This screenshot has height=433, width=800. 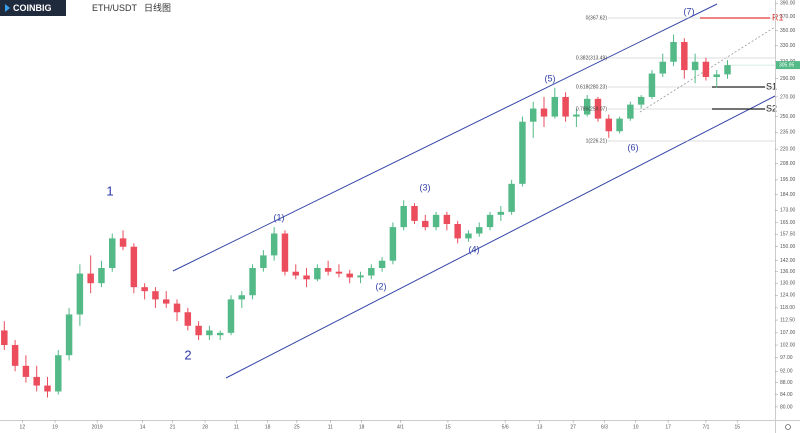 What do you see at coordinates (788, 17) in the screenshot?
I see `y-tick-label: 370.00` at bounding box center [788, 17].